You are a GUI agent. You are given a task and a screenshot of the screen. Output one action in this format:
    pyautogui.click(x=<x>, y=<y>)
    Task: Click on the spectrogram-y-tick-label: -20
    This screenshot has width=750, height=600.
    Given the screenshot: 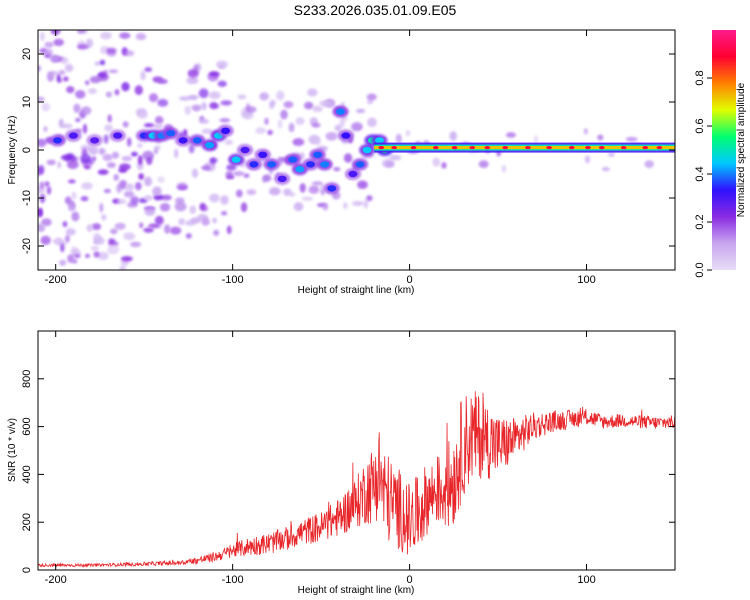 What is the action you would take?
    pyautogui.click(x=27, y=246)
    